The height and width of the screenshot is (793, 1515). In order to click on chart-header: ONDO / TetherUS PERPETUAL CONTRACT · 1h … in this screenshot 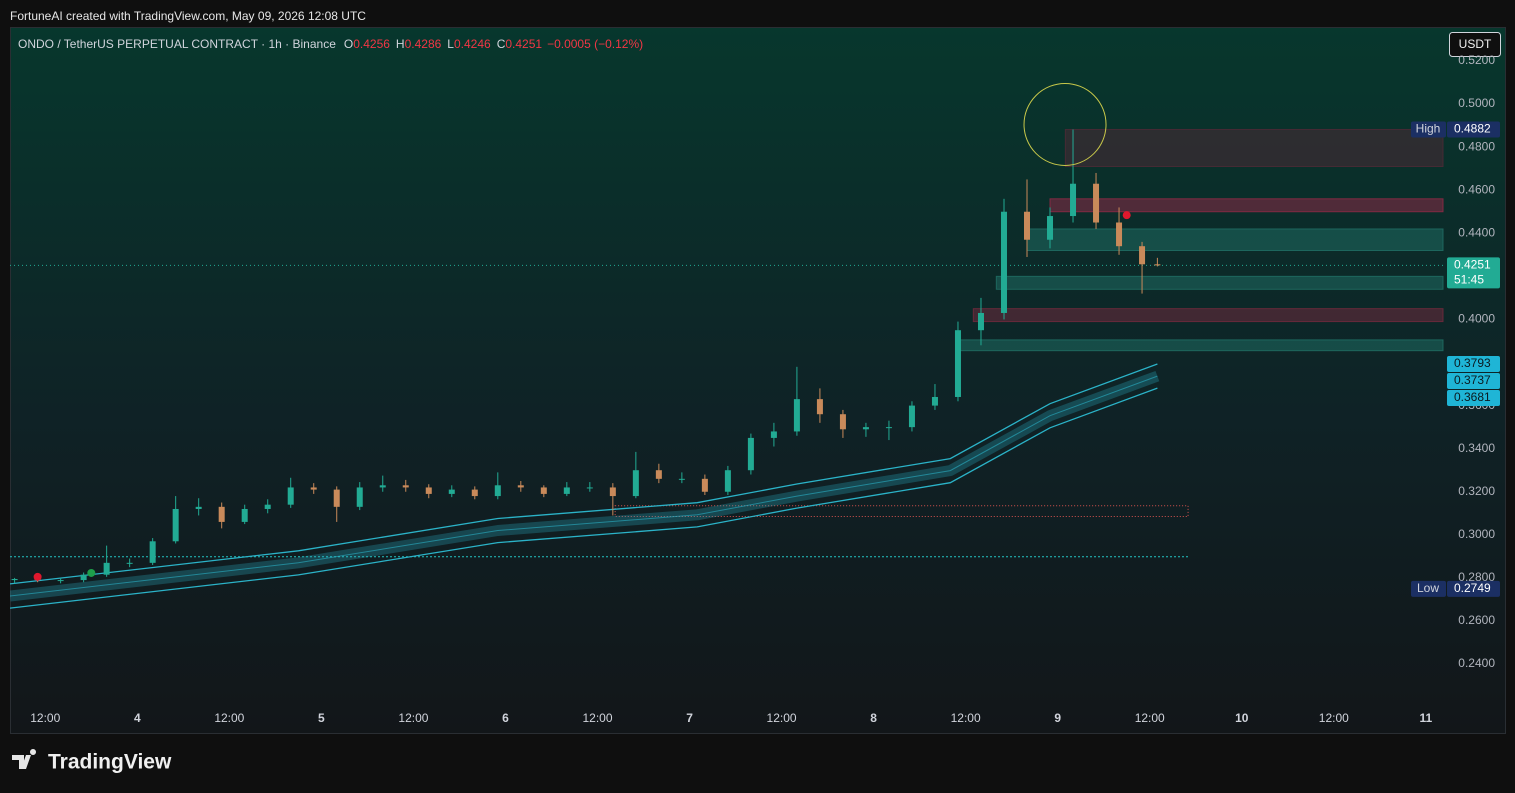, I will do `click(330, 44)`.